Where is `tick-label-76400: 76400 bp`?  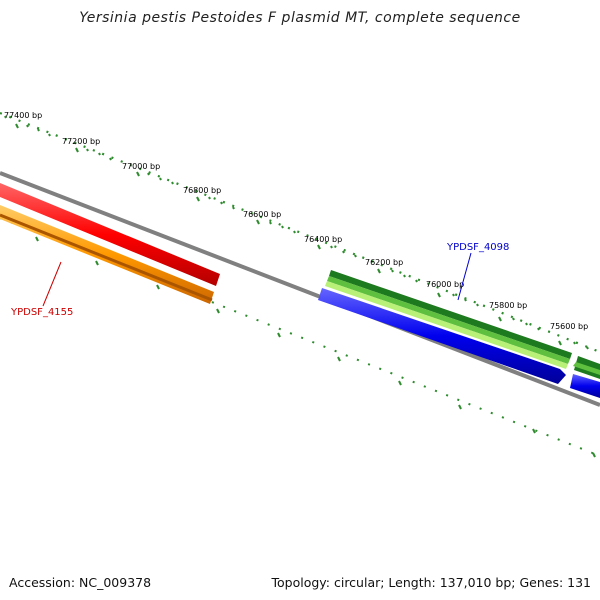 tick-label-76400: 76400 bp is located at coordinates (323, 239).